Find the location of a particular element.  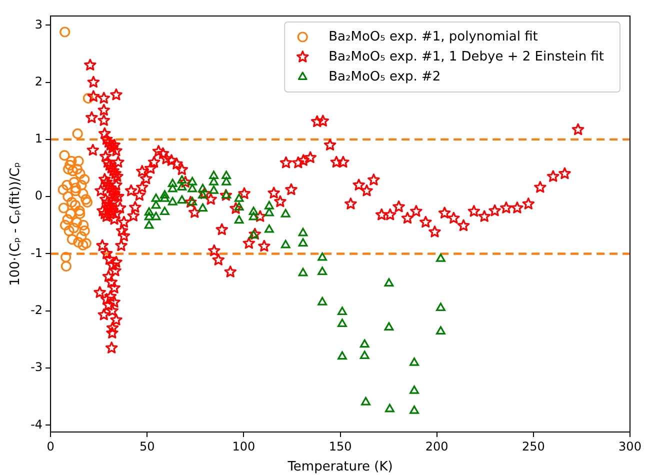

y-tick-label: 1 is located at coordinates (38, 139).